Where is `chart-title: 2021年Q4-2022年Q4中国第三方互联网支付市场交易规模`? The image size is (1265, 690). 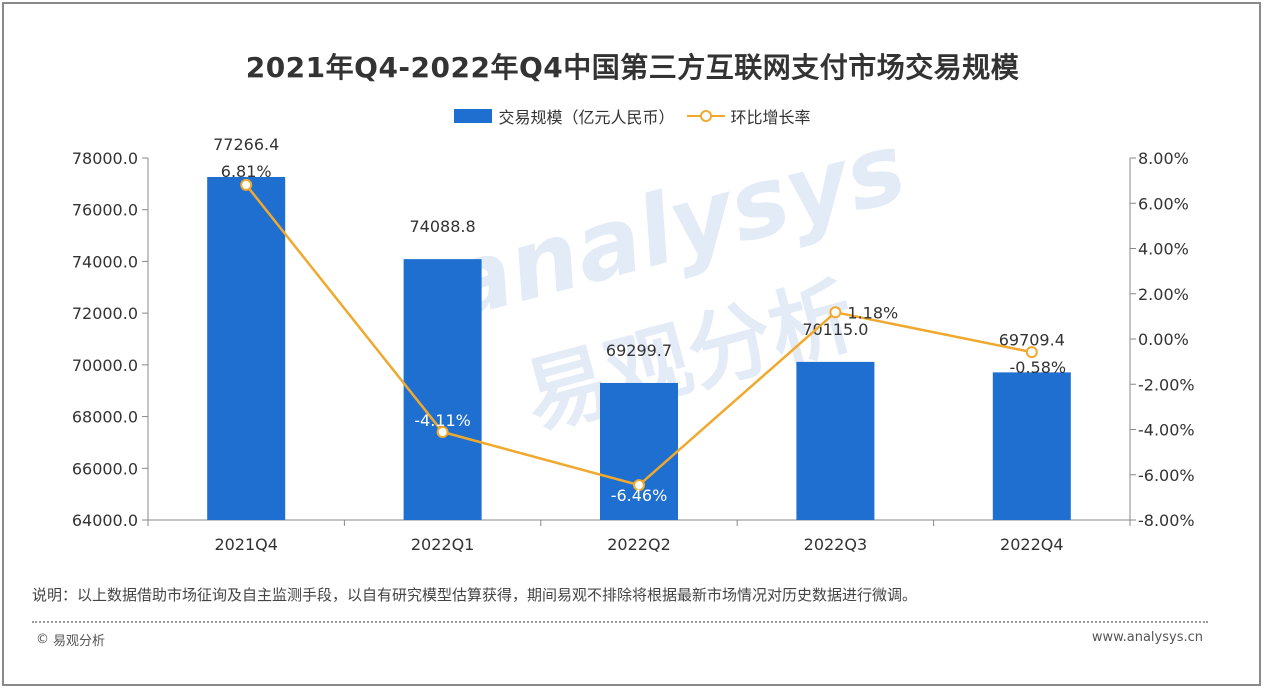
chart-title: 2021年Q4-2022年Q4中国第三方互联网支付市场交易规模 is located at coordinates (632, 67).